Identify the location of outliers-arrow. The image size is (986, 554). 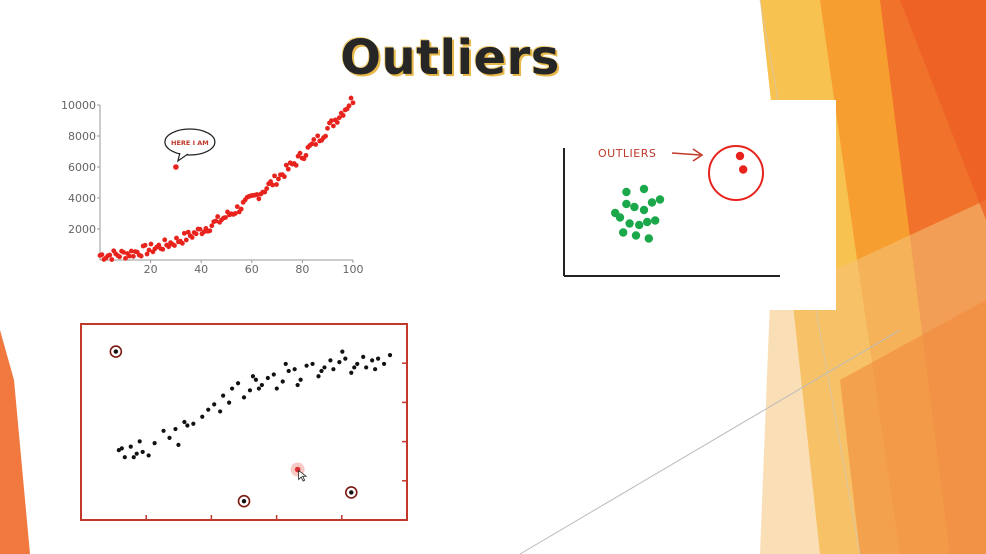
(686, 154).